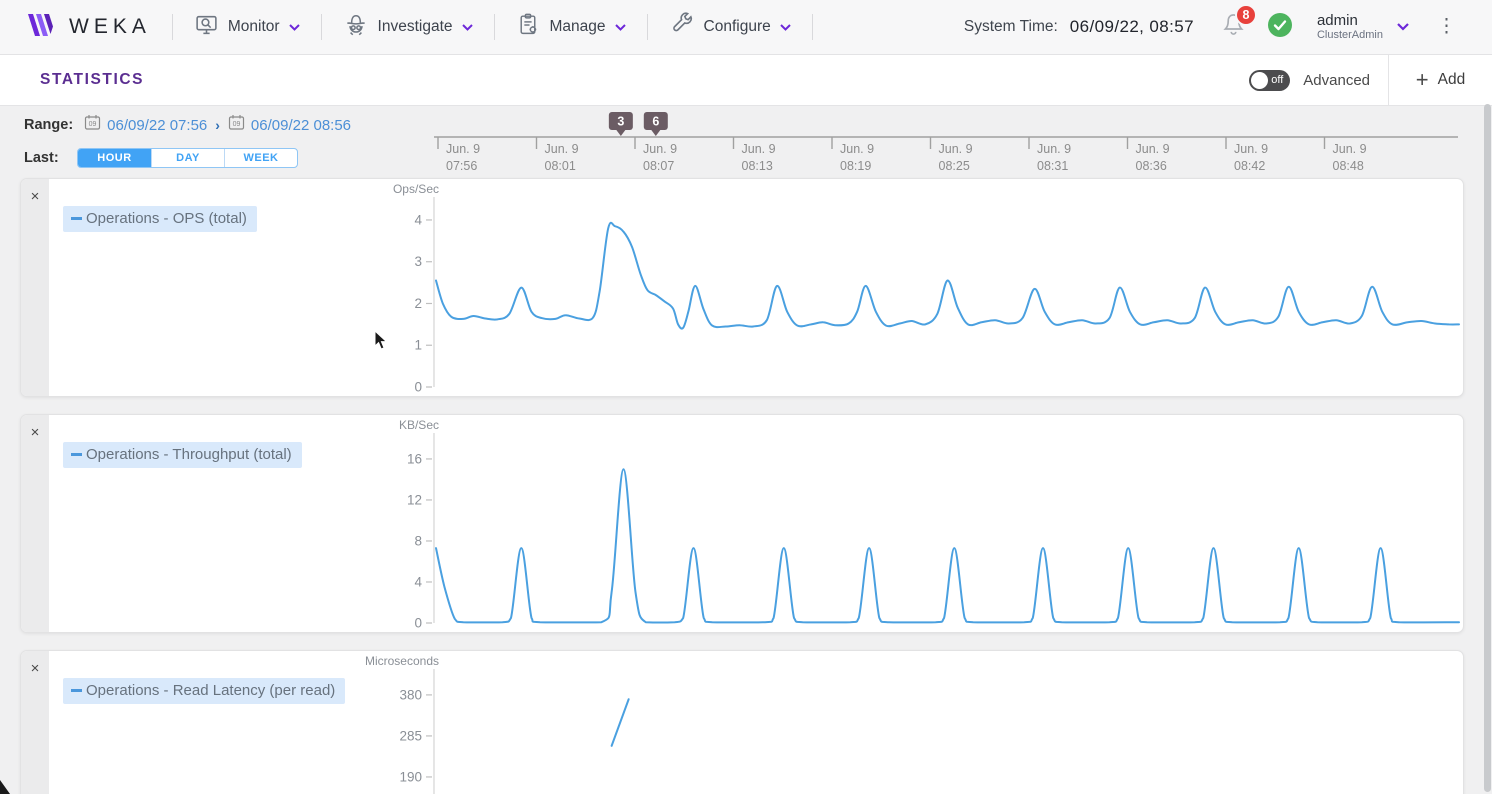 The width and height of the screenshot is (1492, 794). Describe the element at coordinates (461, 166) in the screenshot. I see `svg-text: 07:56` at that location.